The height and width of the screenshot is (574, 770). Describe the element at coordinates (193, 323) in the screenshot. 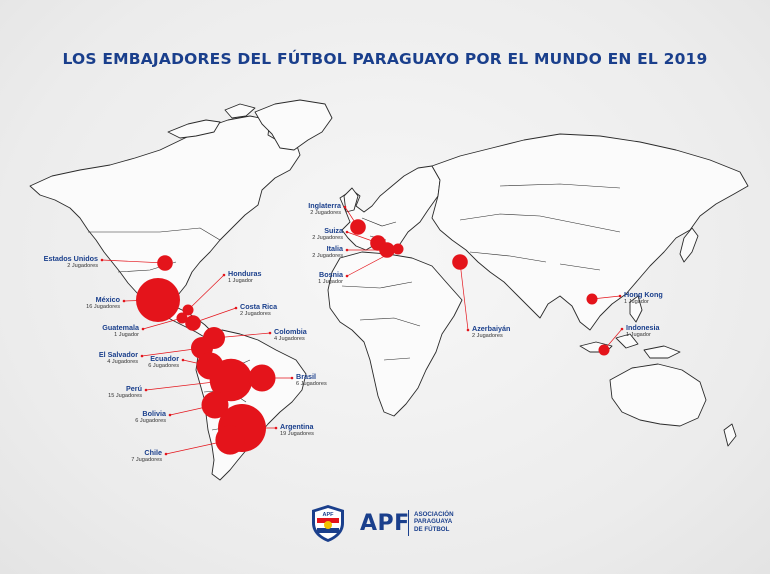

I see `bubble-costa-rica` at that location.